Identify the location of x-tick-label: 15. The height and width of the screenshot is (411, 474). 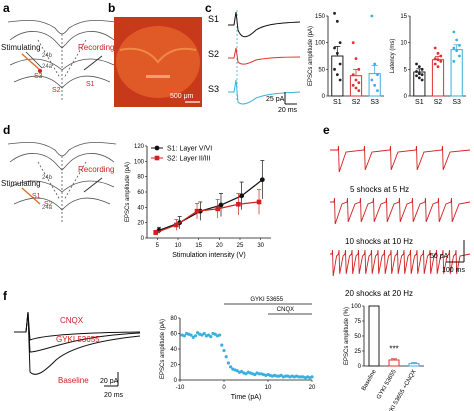
(198, 246).